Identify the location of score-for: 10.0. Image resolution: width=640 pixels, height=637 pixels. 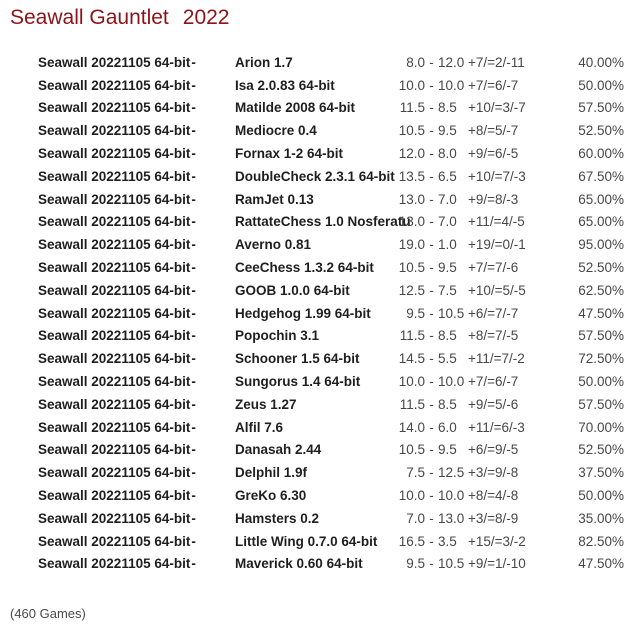
(411, 496).